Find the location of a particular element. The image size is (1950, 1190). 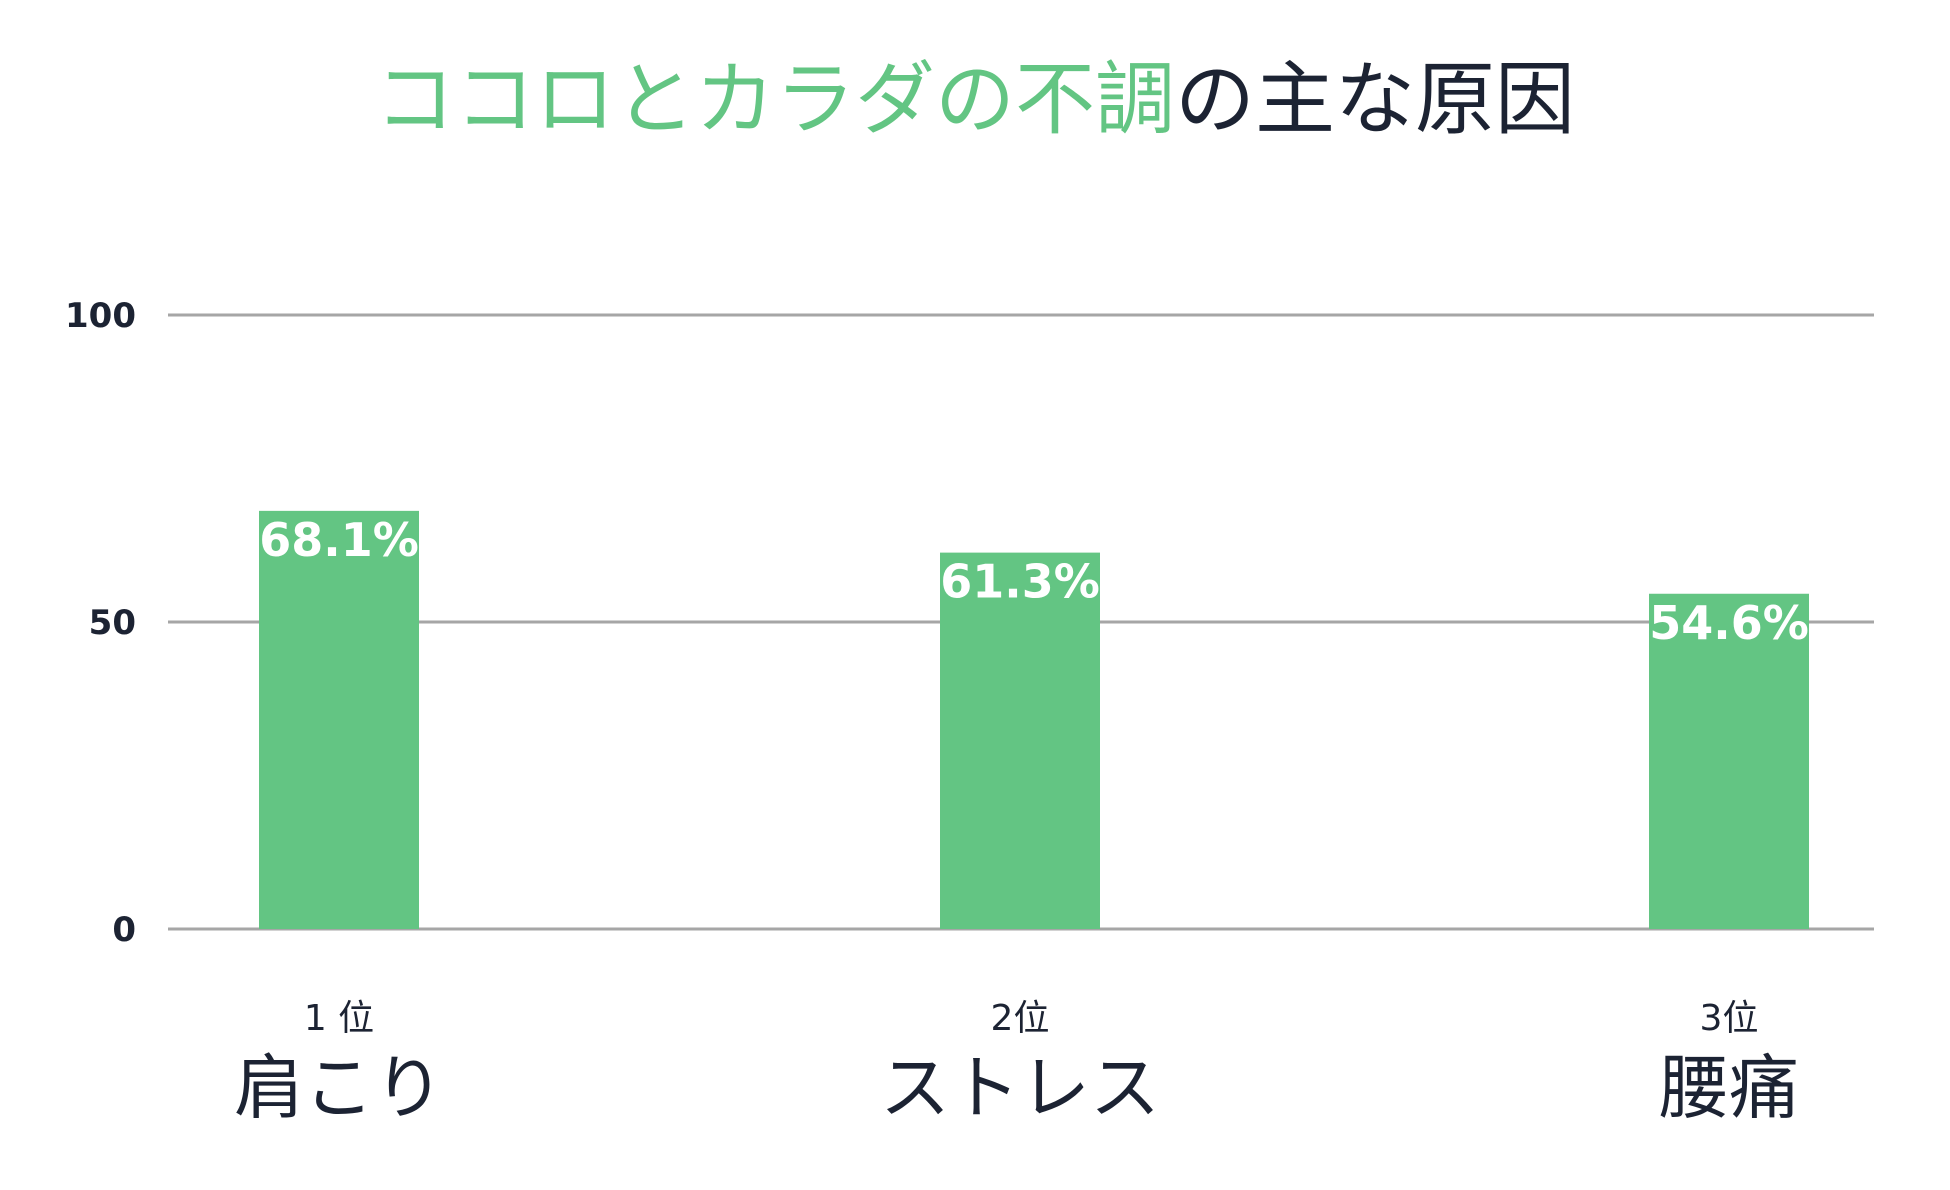

value-label-2: 61.3% is located at coordinates (1020, 582).